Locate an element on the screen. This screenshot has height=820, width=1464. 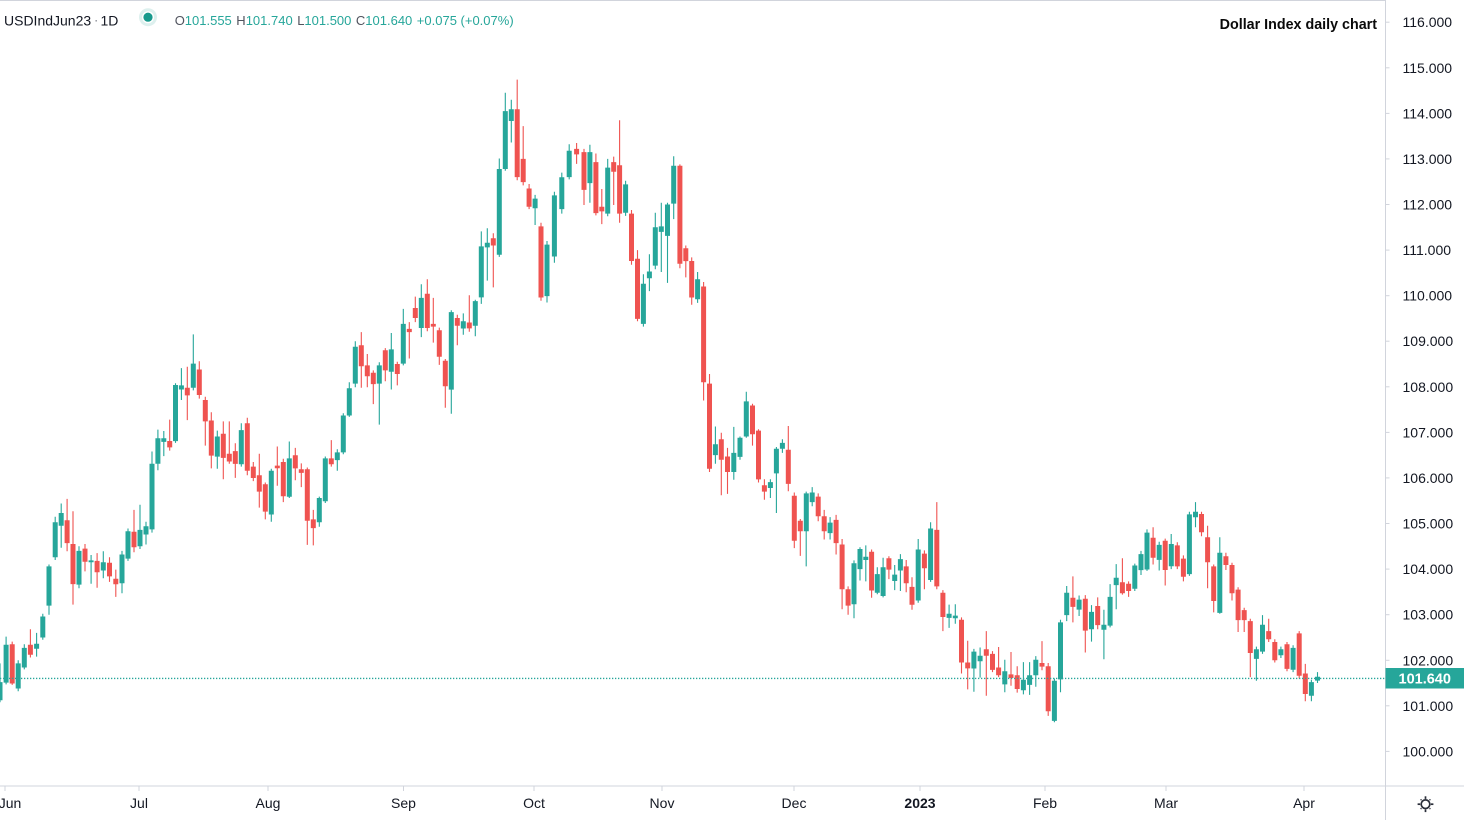
svg-text: Apr is located at coordinates (1304, 803).